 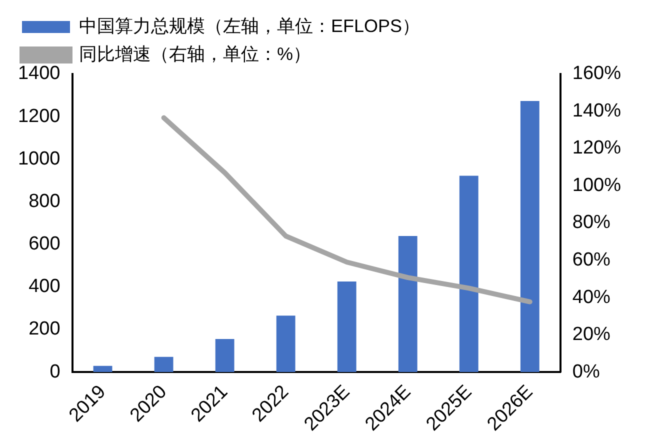 What do you see at coordinates (44, 201) in the screenshot?
I see `y-tick-label: 800` at bounding box center [44, 201].